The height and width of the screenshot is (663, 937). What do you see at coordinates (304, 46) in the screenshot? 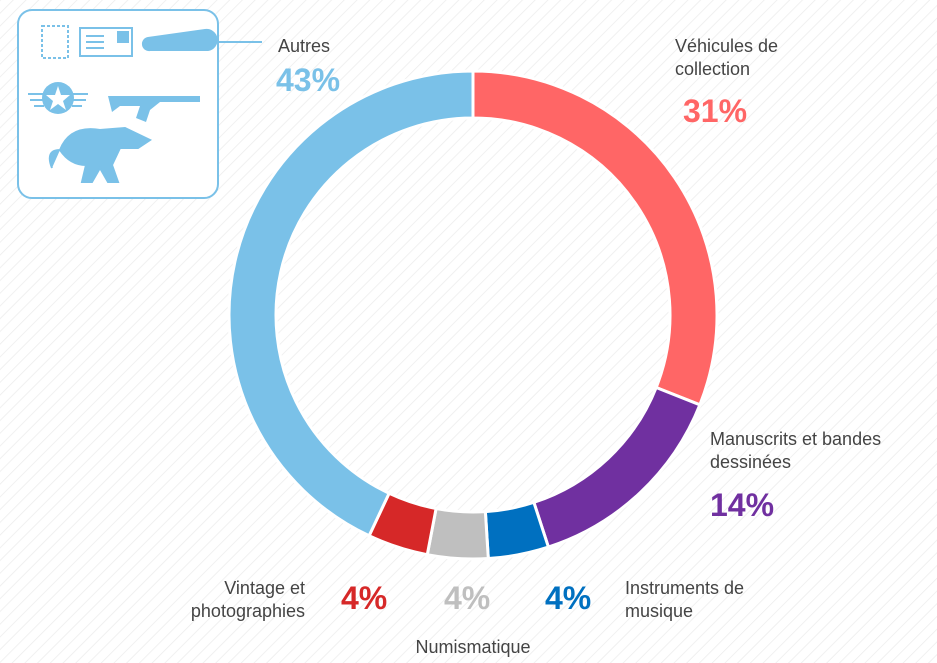
I see `category-label: Autres` at bounding box center [304, 46].